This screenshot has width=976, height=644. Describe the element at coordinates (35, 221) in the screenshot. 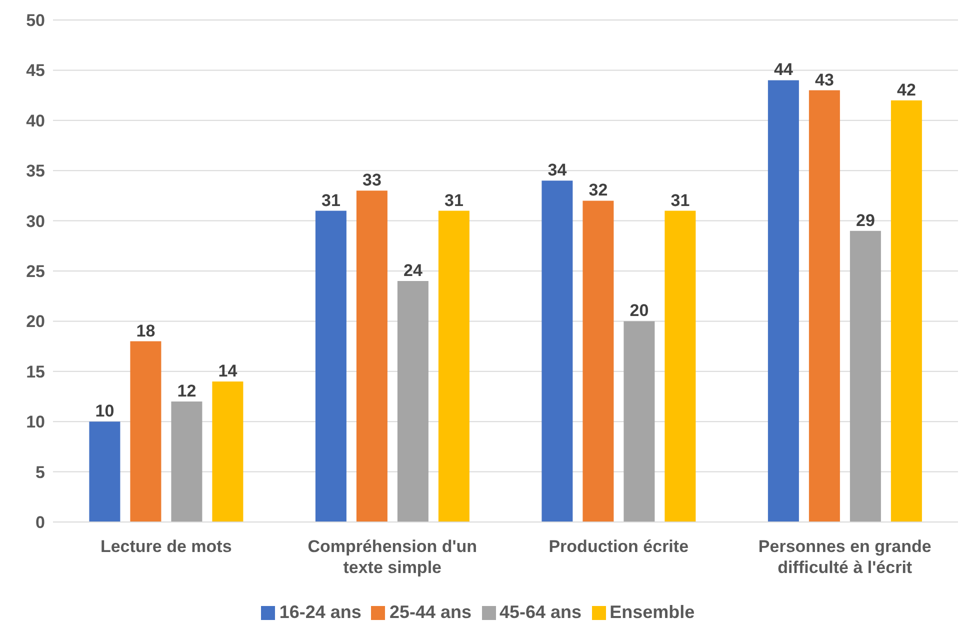

I see `y-tick-label: 30` at that location.